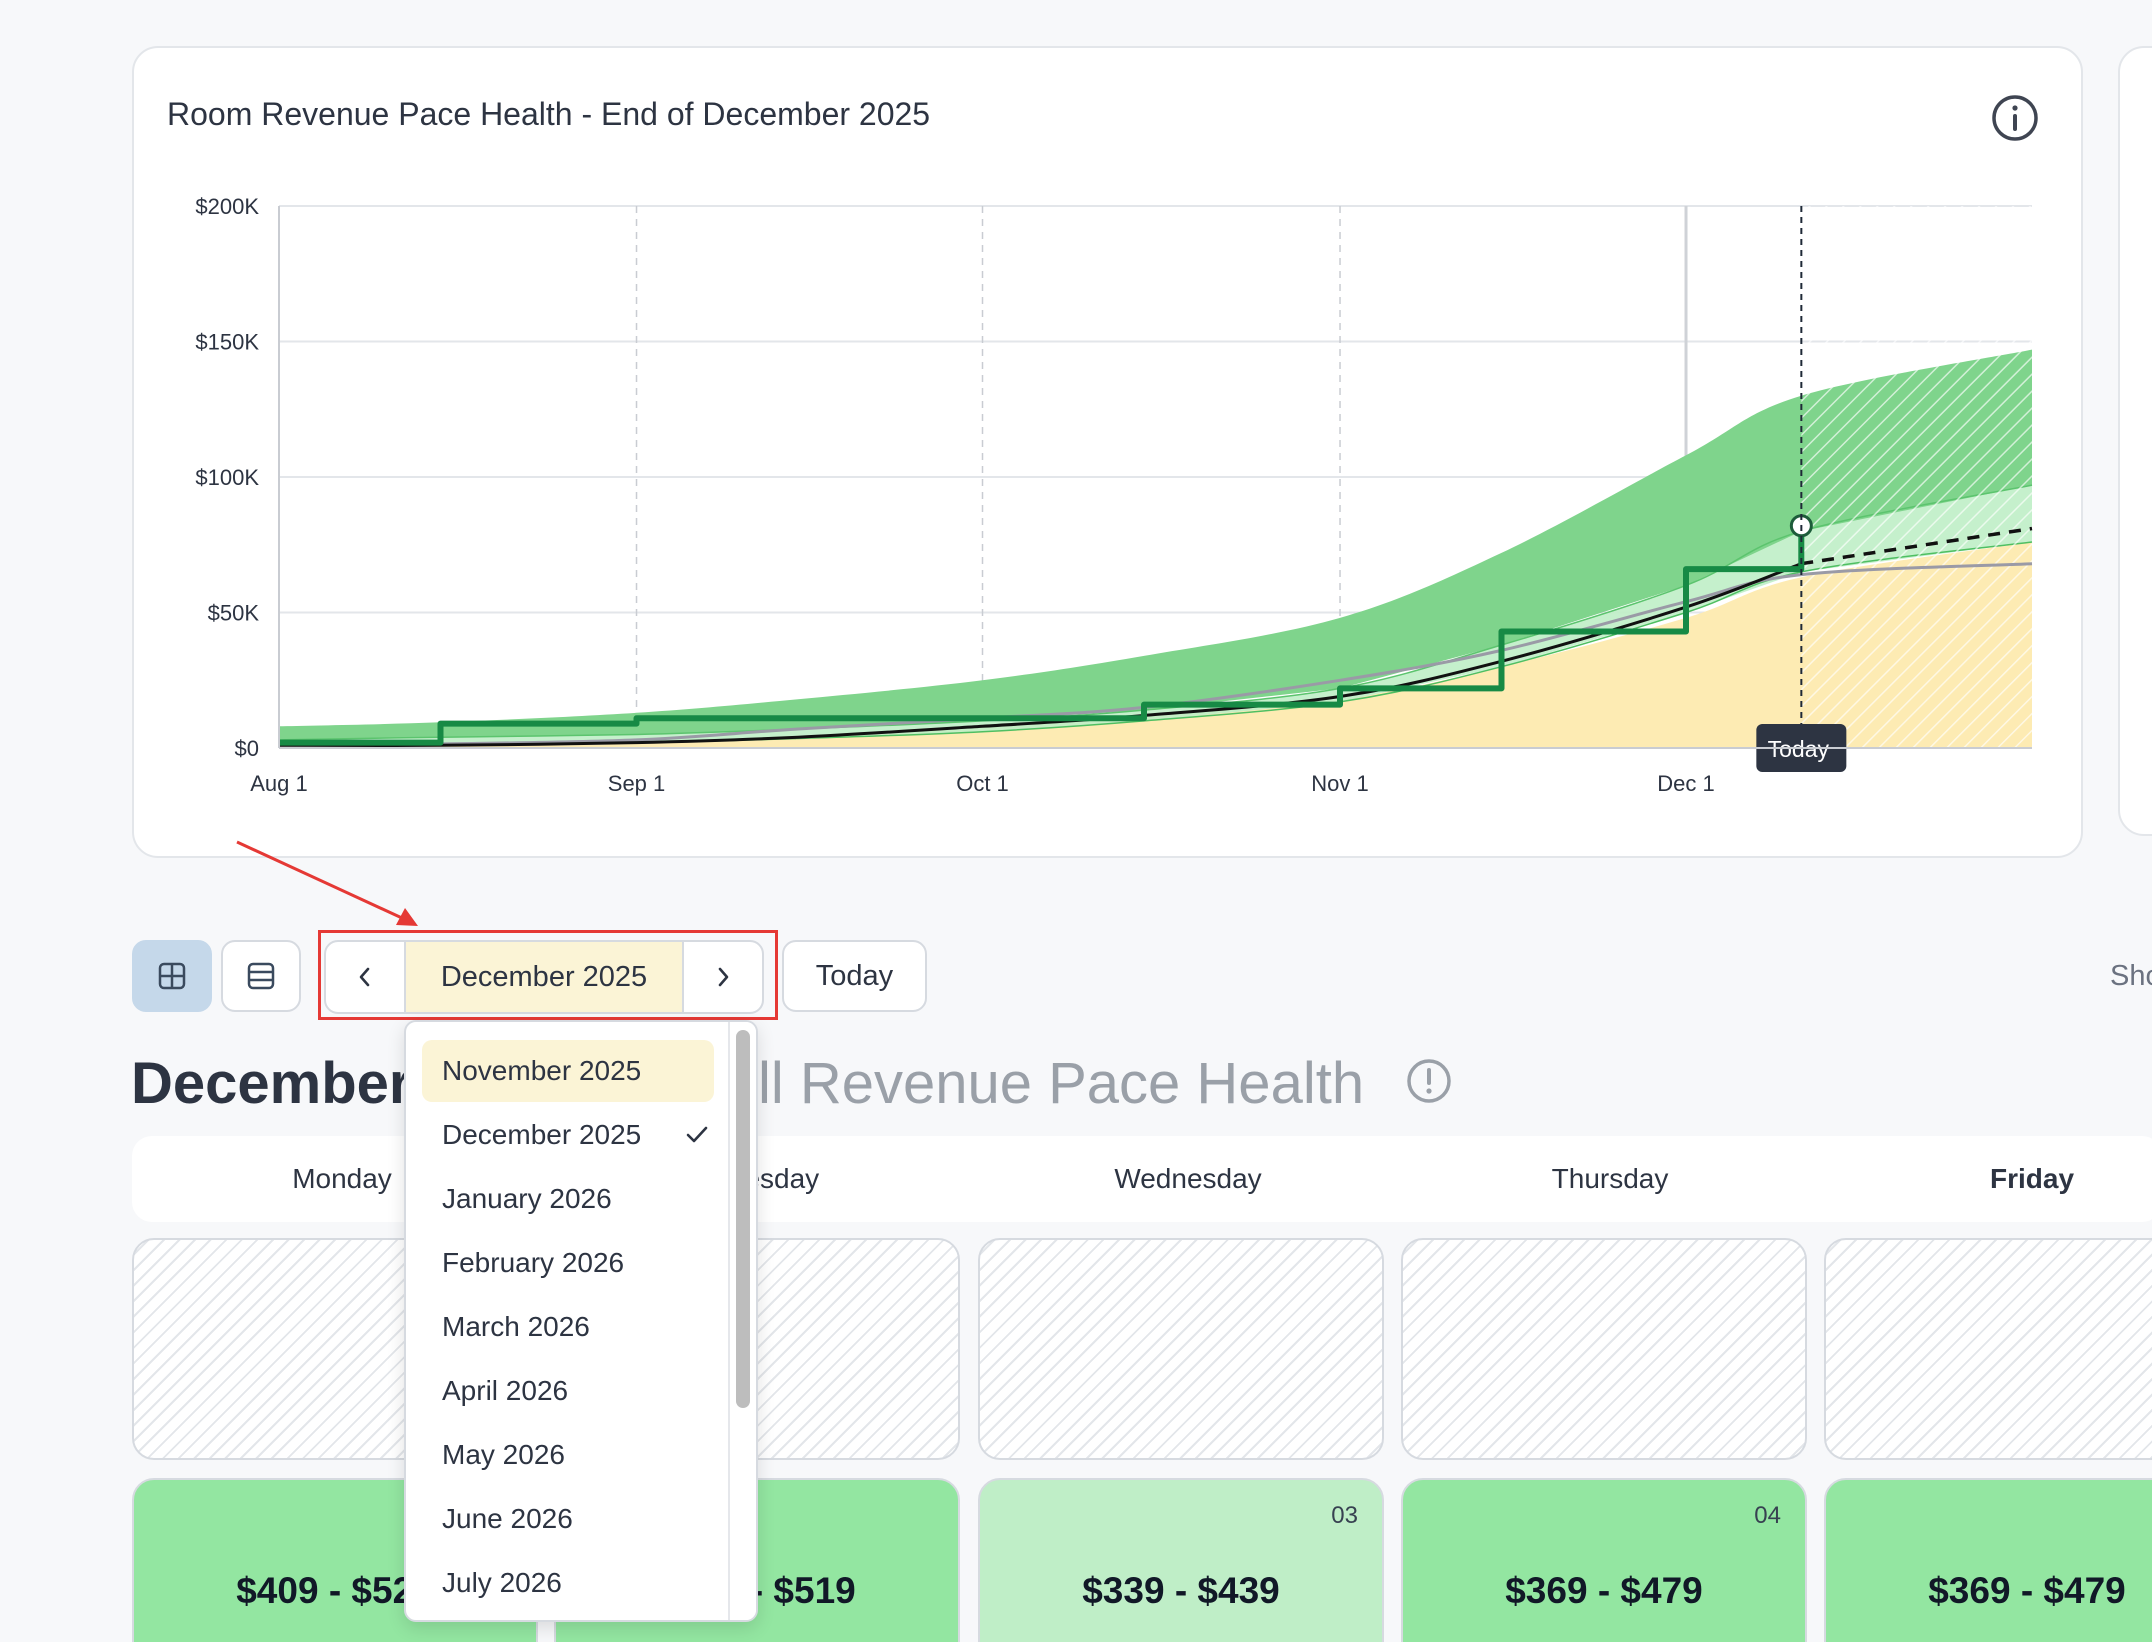 This screenshot has width=2152, height=1642. I want to click on weekday-label: Friday, so click(2032, 1178).